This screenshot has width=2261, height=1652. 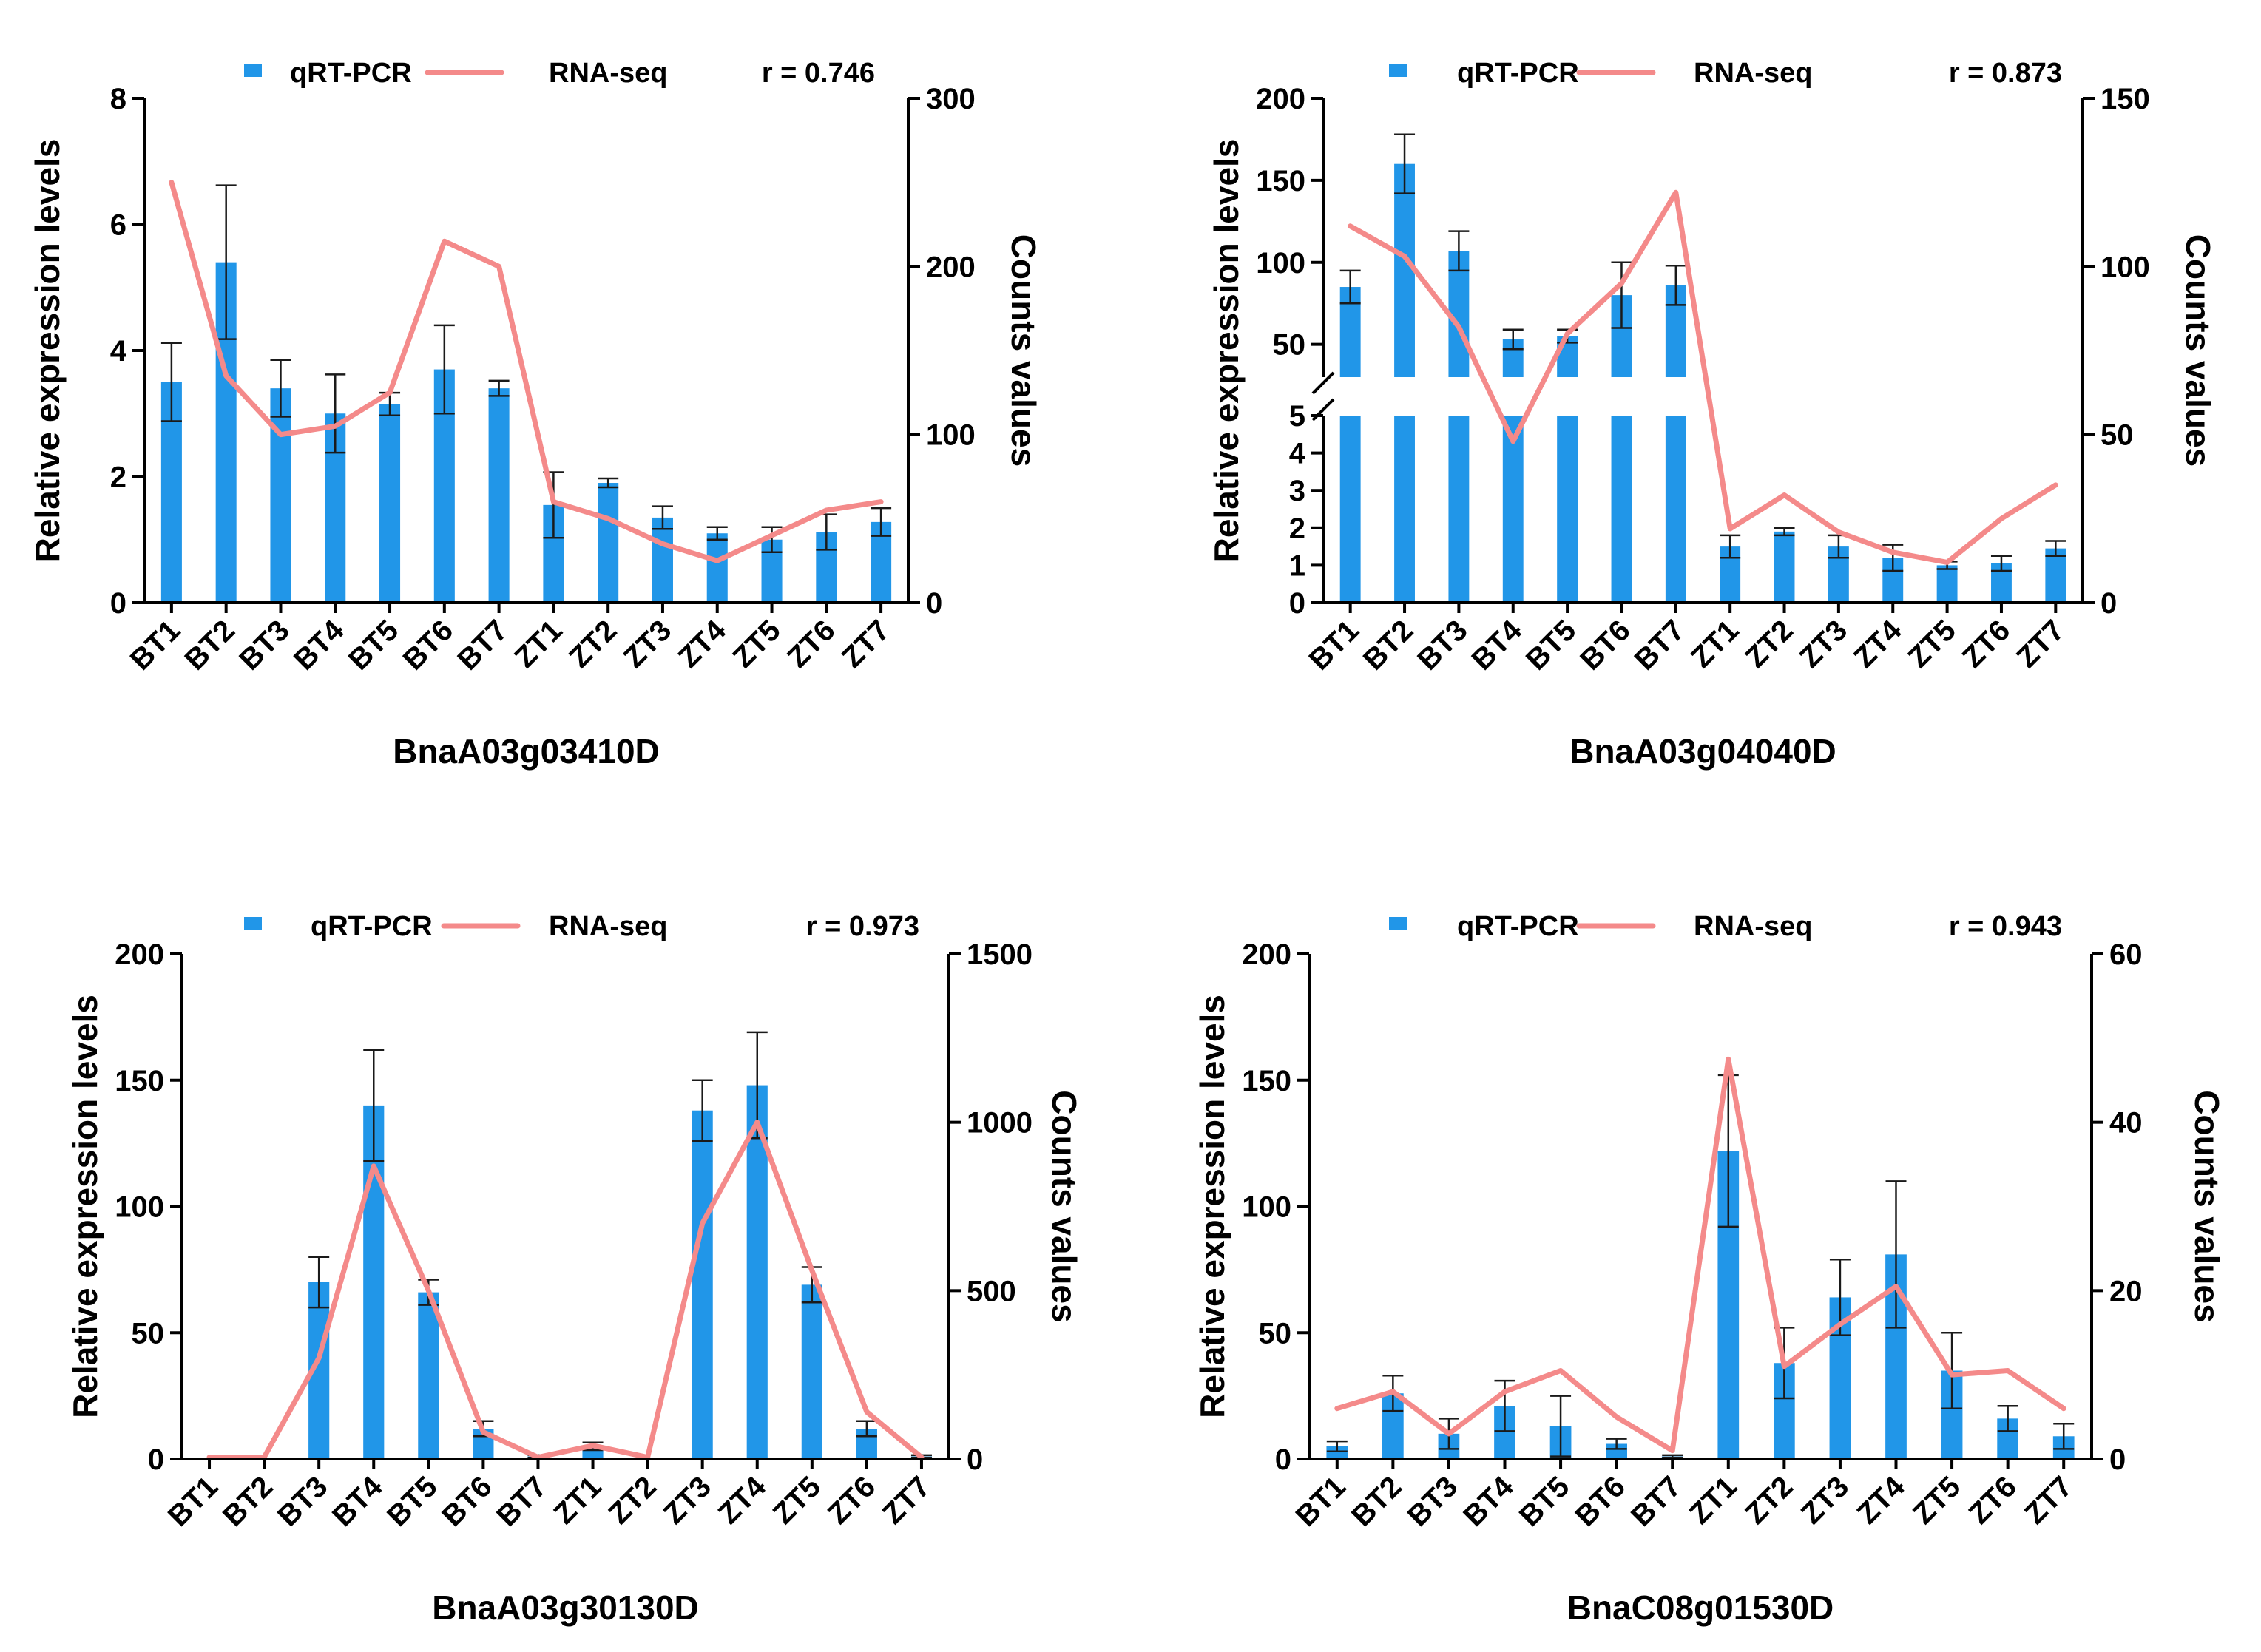 What do you see at coordinates (2005, 73) in the screenshot?
I see `correlation-label: r = 0.873` at bounding box center [2005, 73].